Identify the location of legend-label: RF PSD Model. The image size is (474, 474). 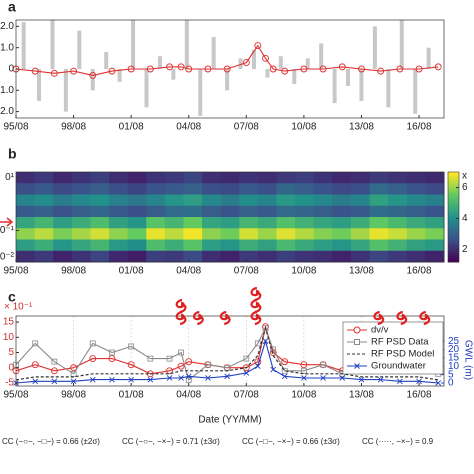
(402, 354).